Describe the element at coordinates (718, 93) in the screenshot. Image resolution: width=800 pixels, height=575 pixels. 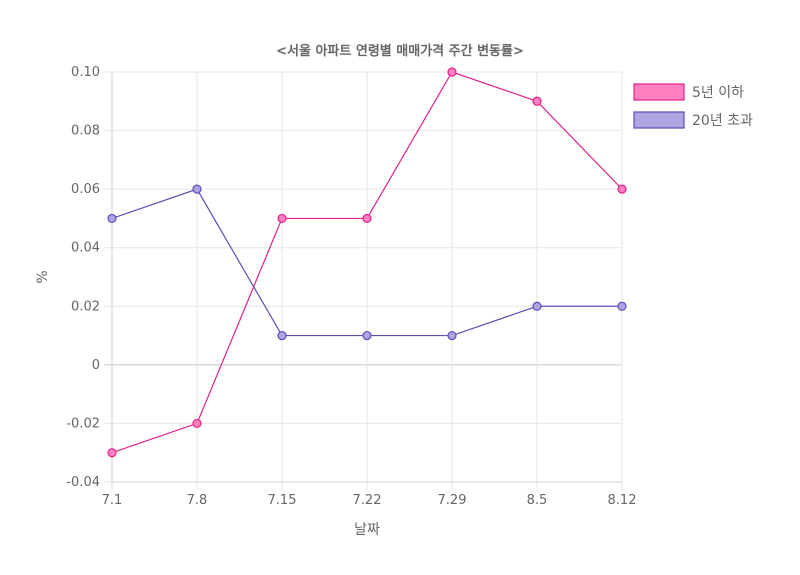
I see `legend-label: 5년 이하` at that location.